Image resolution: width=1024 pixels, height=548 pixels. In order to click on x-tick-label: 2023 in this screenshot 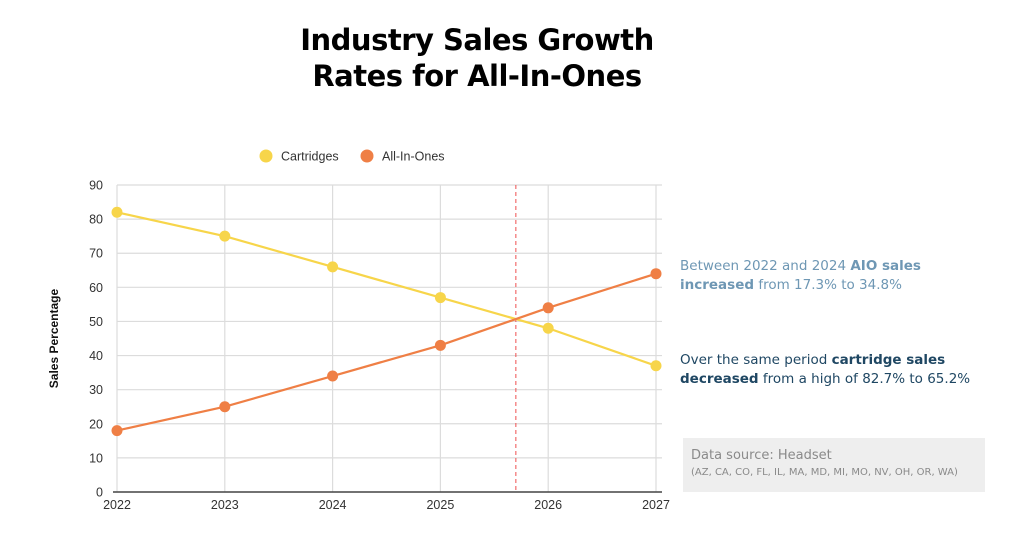, I will do `click(225, 505)`.